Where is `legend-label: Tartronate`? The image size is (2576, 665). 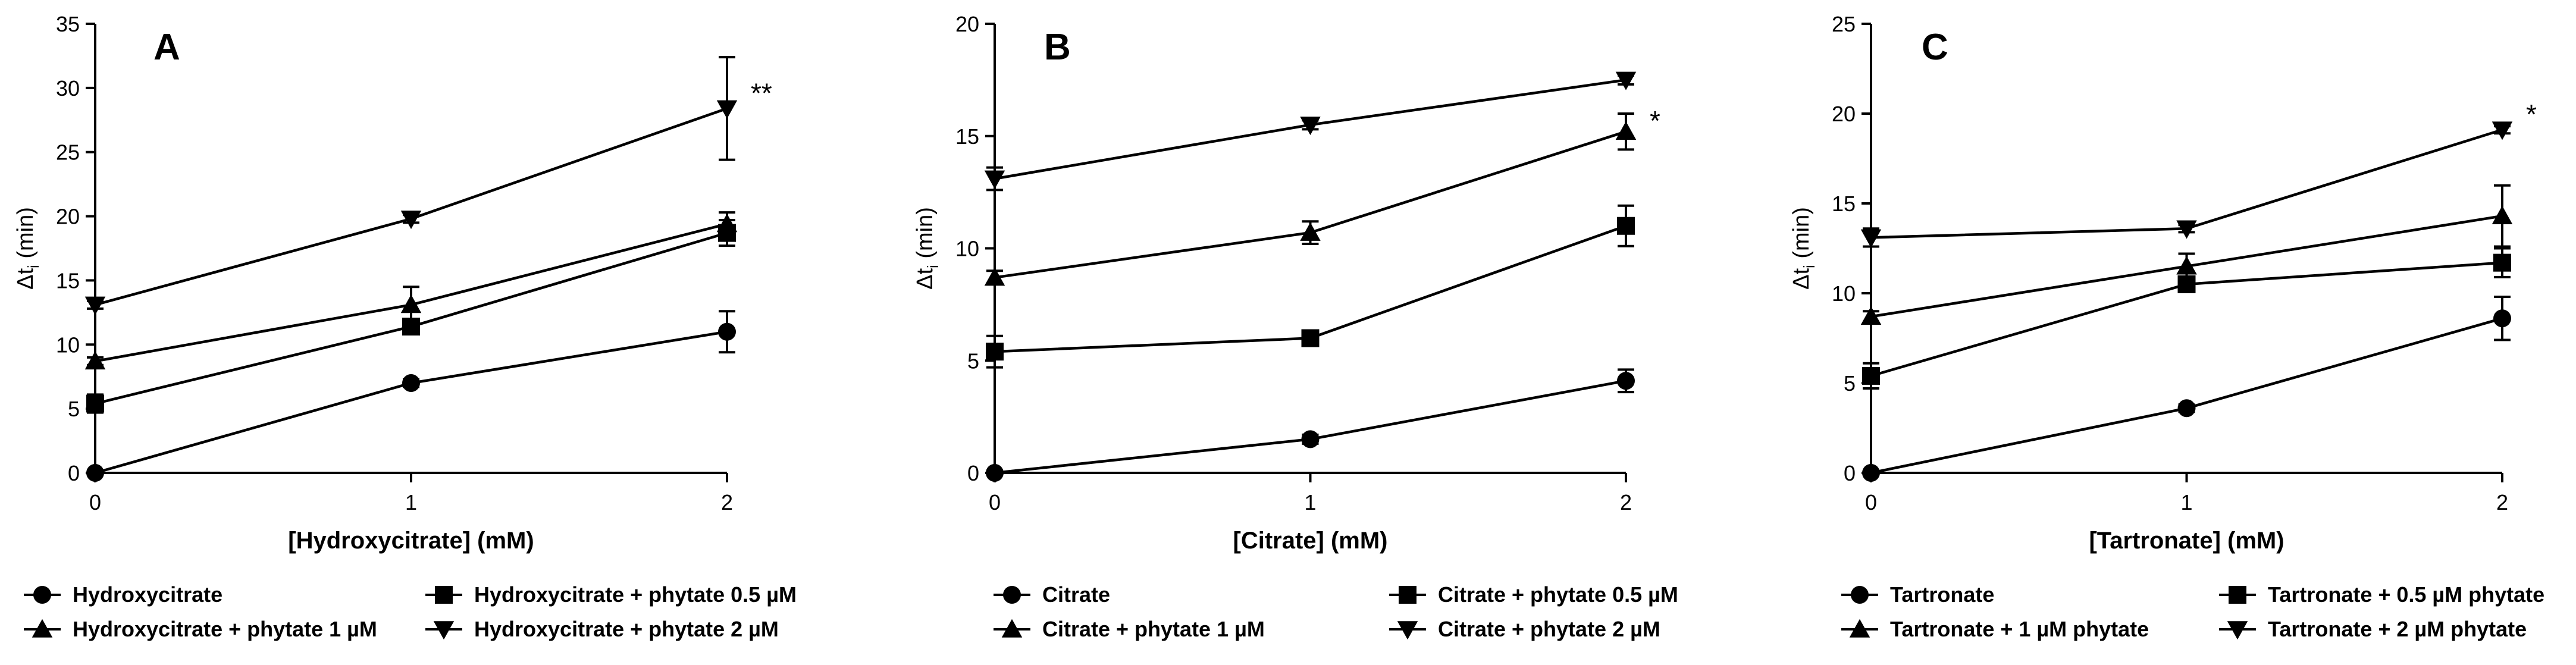 legend-label: Tartronate is located at coordinates (1942, 594).